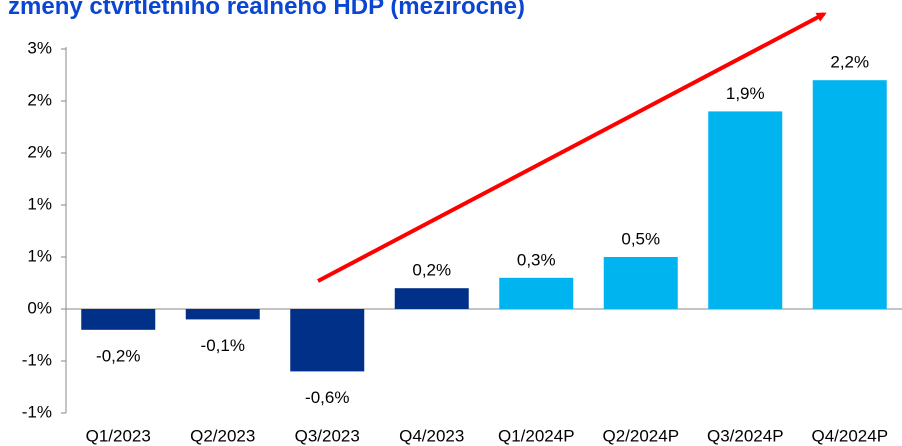  What do you see at coordinates (222, 435) in the screenshot?
I see `x-tick-label: Q2/2023` at bounding box center [222, 435].